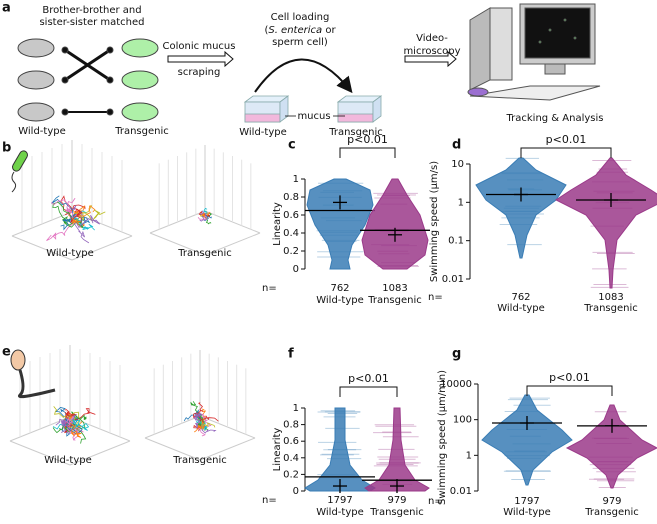 This screenshot has width=657, height=524. What do you see at coordinates (313, 109) in the screenshot?
I see `chambers` at bounding box center [313, 109].